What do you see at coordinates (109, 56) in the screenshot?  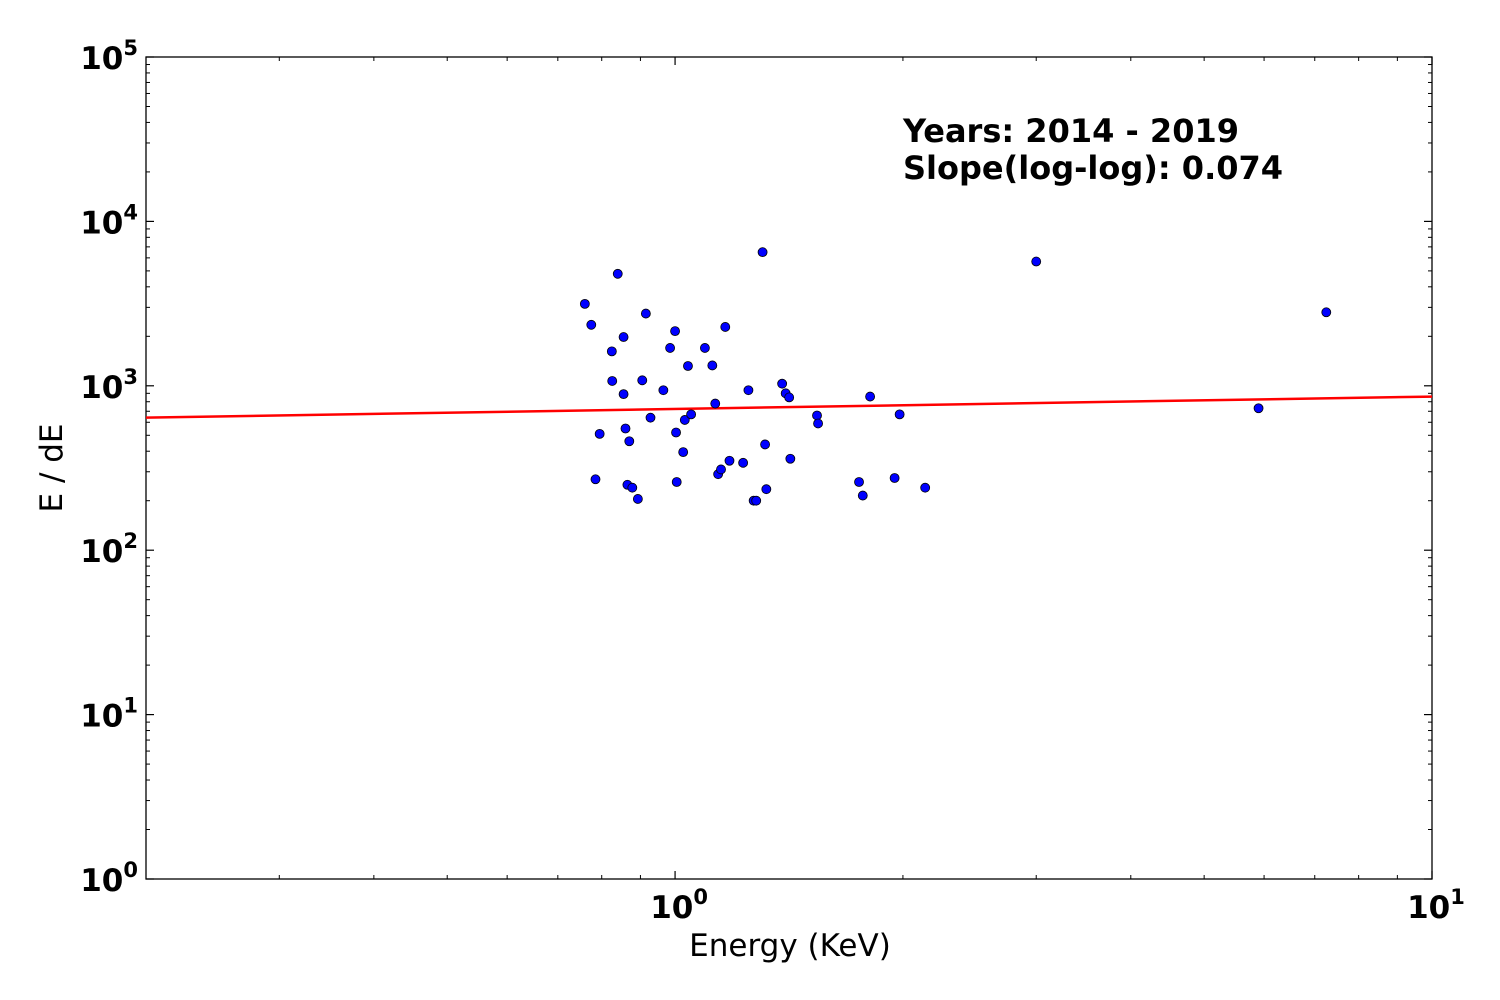 I see `y-tick-label: 105` at bounding box center [109, 56].